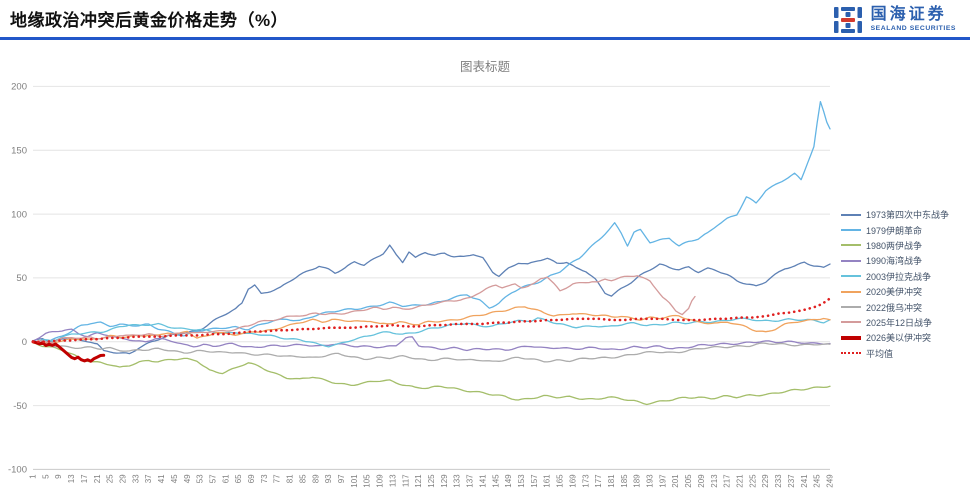 Image resolution: width=970 pixels, height=500 pixels. What do you see at coordinates (585, 481) in the screenshot?
I see `x-axis-tick-label: 173` at bounding box center [585, 481].